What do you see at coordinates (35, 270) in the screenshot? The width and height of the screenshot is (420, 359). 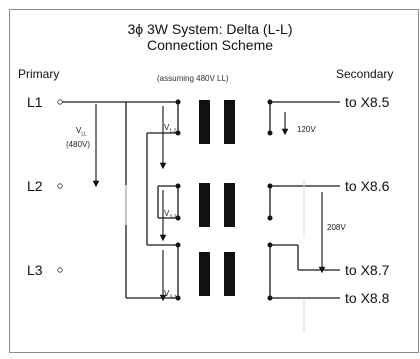 I see `terminal-l3: L3` at bounding box center [35, 270].